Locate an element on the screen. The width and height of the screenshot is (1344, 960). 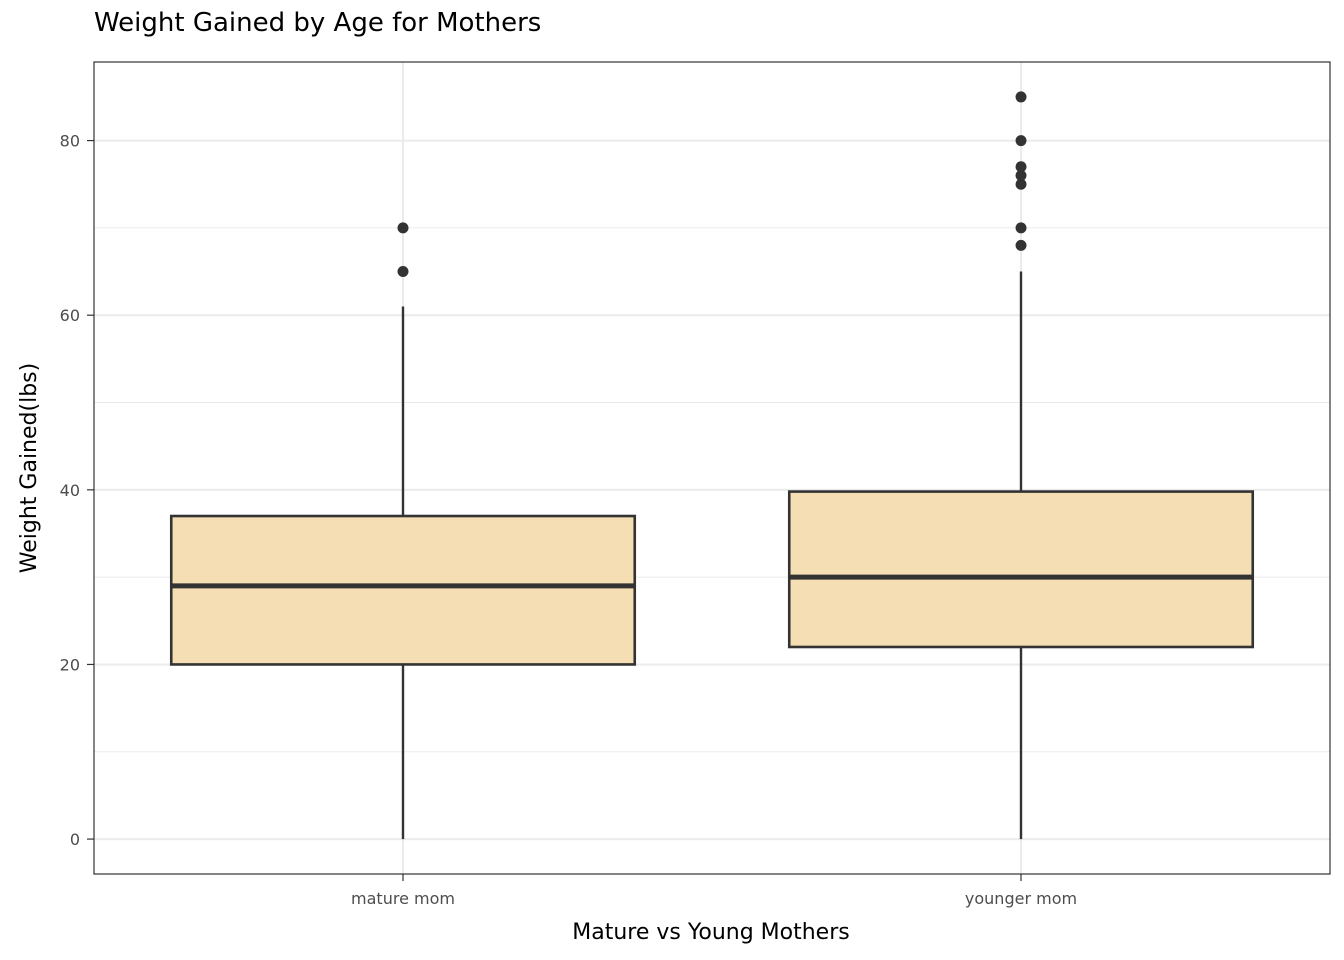
y-tick-label: 0 is located at coordinates (75, 839).